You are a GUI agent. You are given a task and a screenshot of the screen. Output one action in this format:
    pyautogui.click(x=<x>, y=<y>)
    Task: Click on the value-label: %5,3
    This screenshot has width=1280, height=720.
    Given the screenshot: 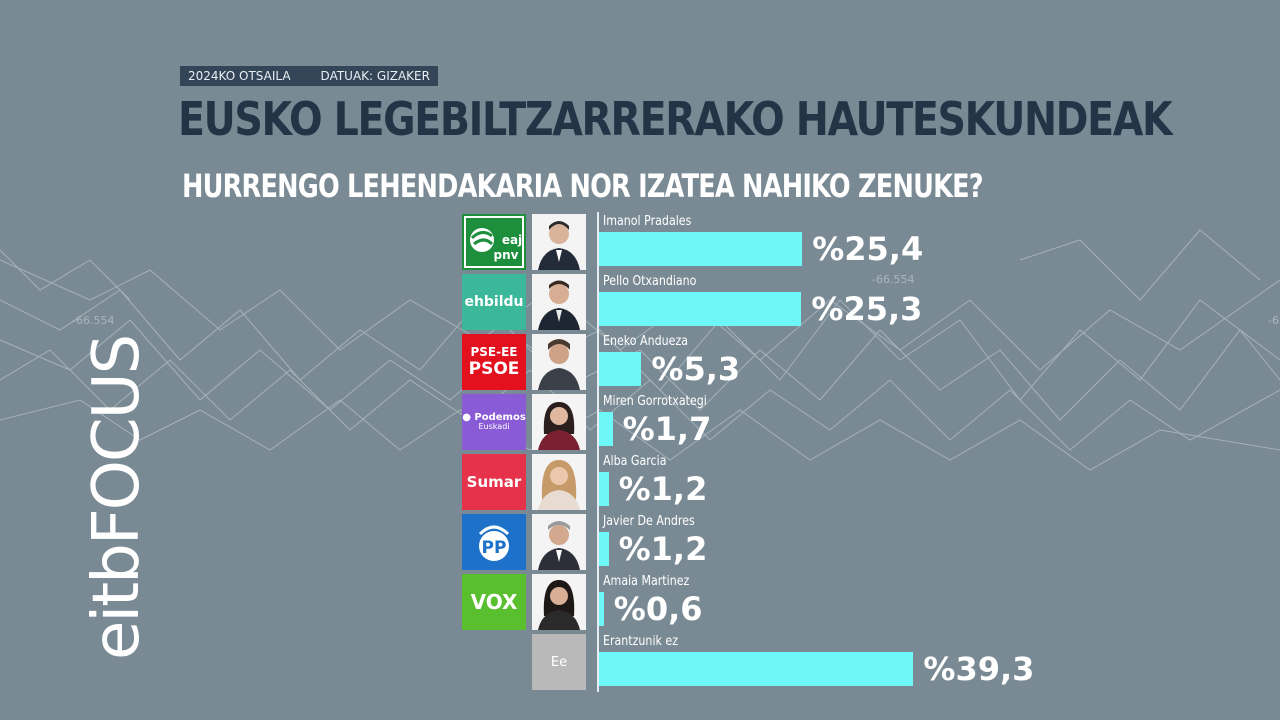 What is the action you would take?
    pyautogui.click(x=696, y=369)
    